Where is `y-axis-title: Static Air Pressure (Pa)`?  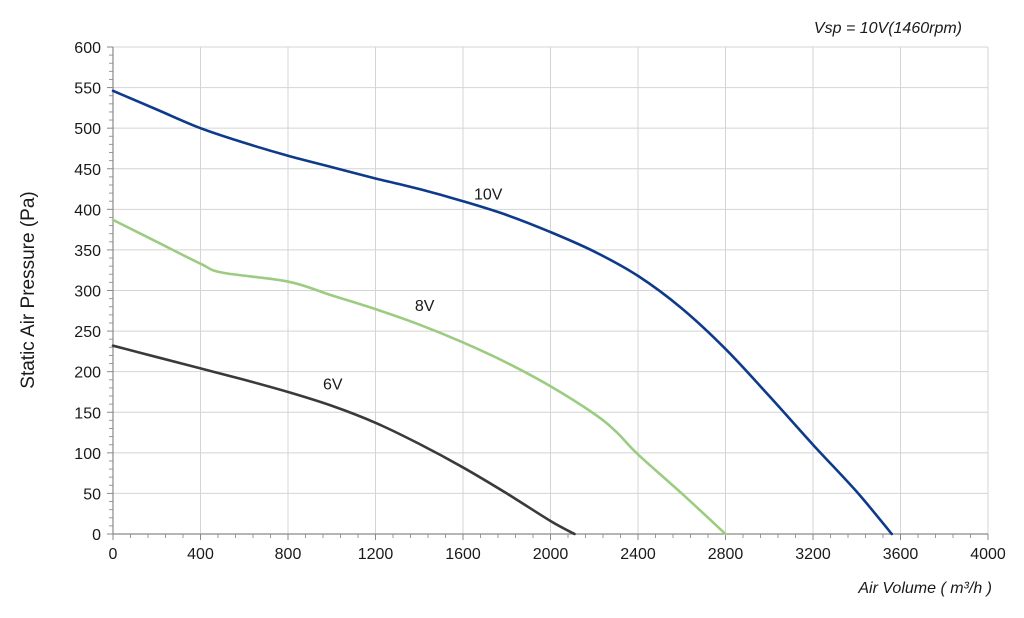
y-axis-title: Static Air Pressure (Pa) is located at coordinates (28, 289).